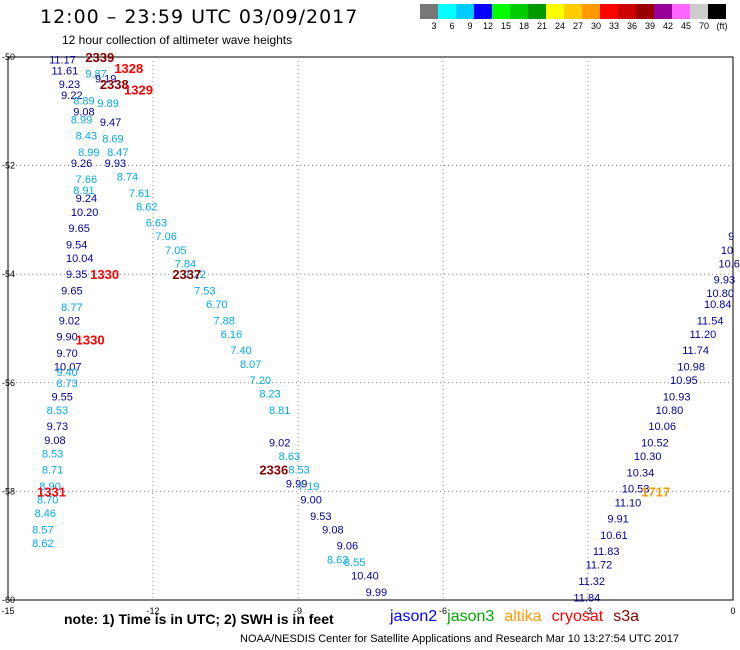 Image resolution: width=740 pixels, height=650 pixels. I want to click on pass-time-label: 1331, so click(51, 491).